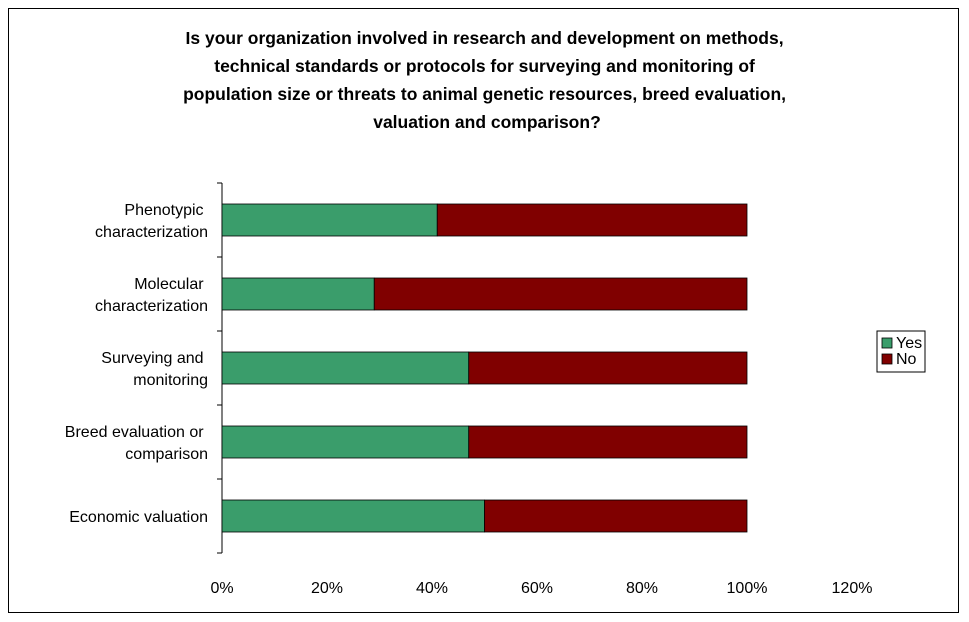  Describe the element at coordinates (136, 443) in the screenshot. I see `y-tick-label: Breed evaluation or comparison` at that location.